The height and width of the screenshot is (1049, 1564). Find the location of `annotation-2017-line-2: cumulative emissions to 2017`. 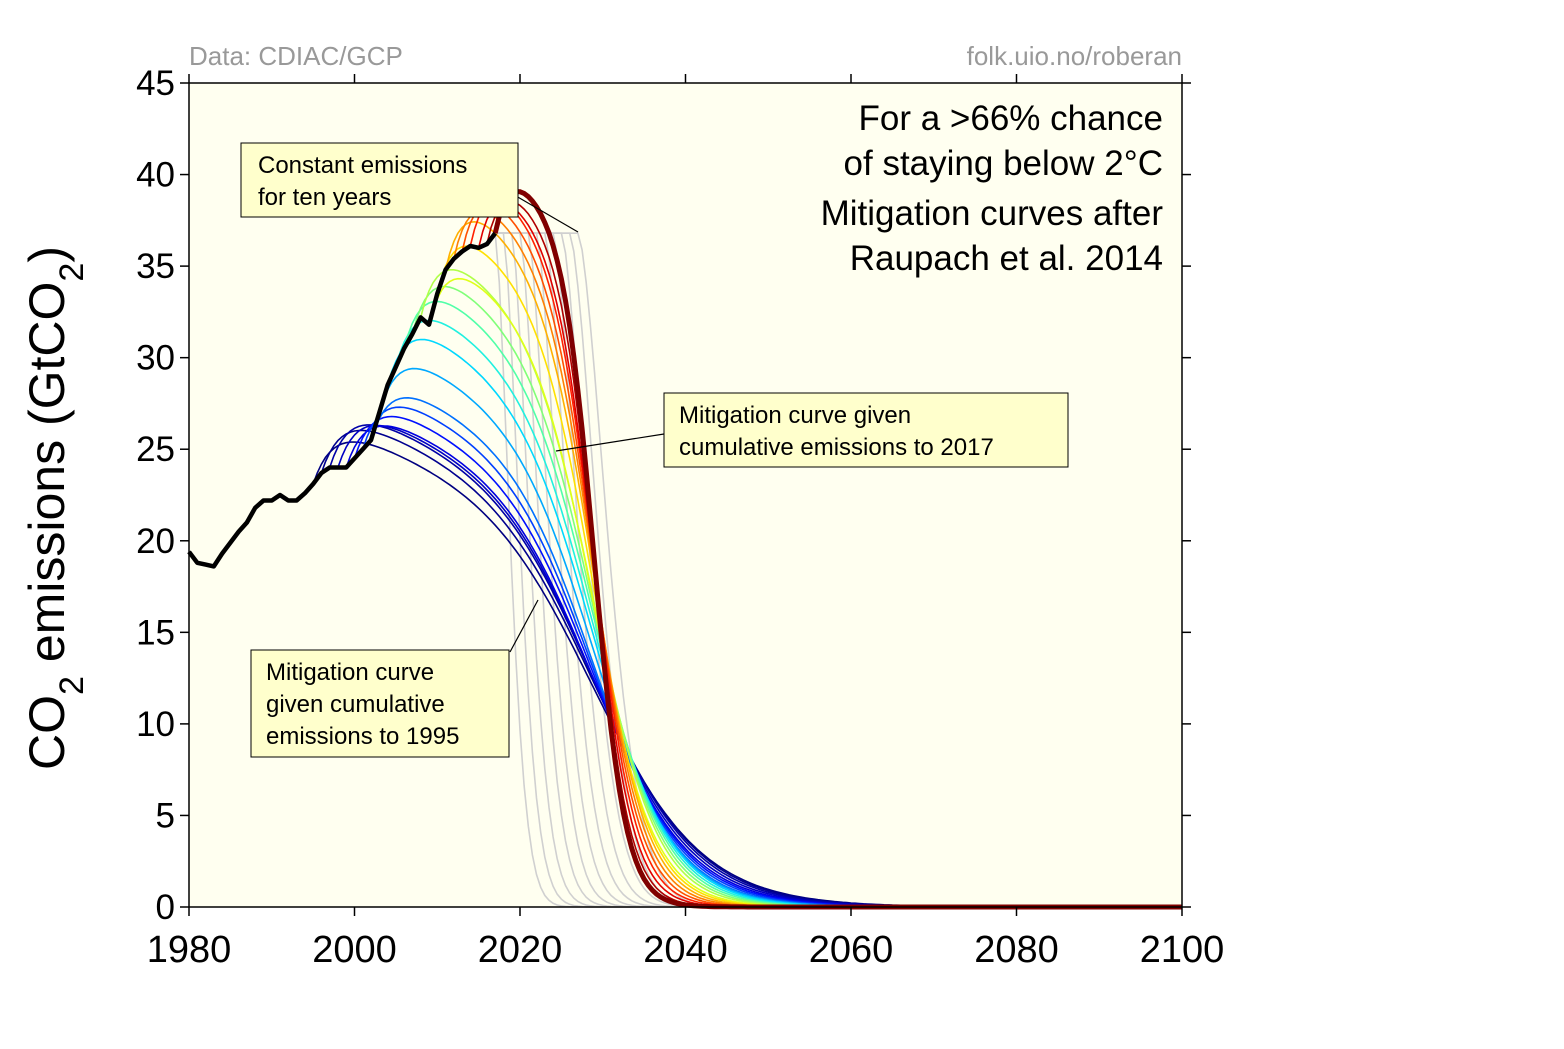

annotation-2017-line-2: cumulative emissions to 2017 is located at coordinates (836, 447).